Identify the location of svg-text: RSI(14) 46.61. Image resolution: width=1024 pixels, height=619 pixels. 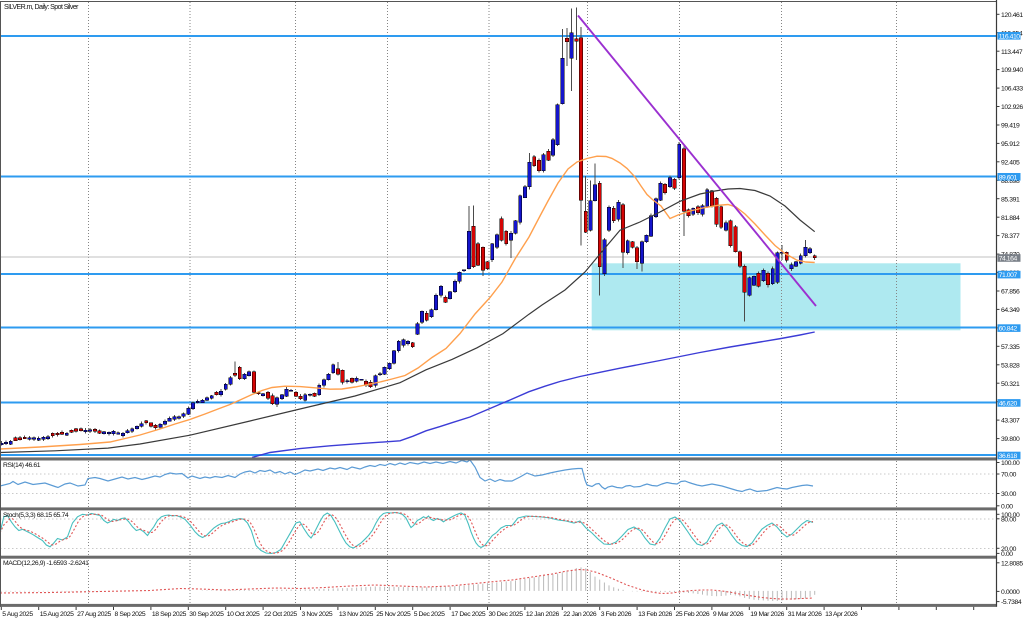
(22, 465).